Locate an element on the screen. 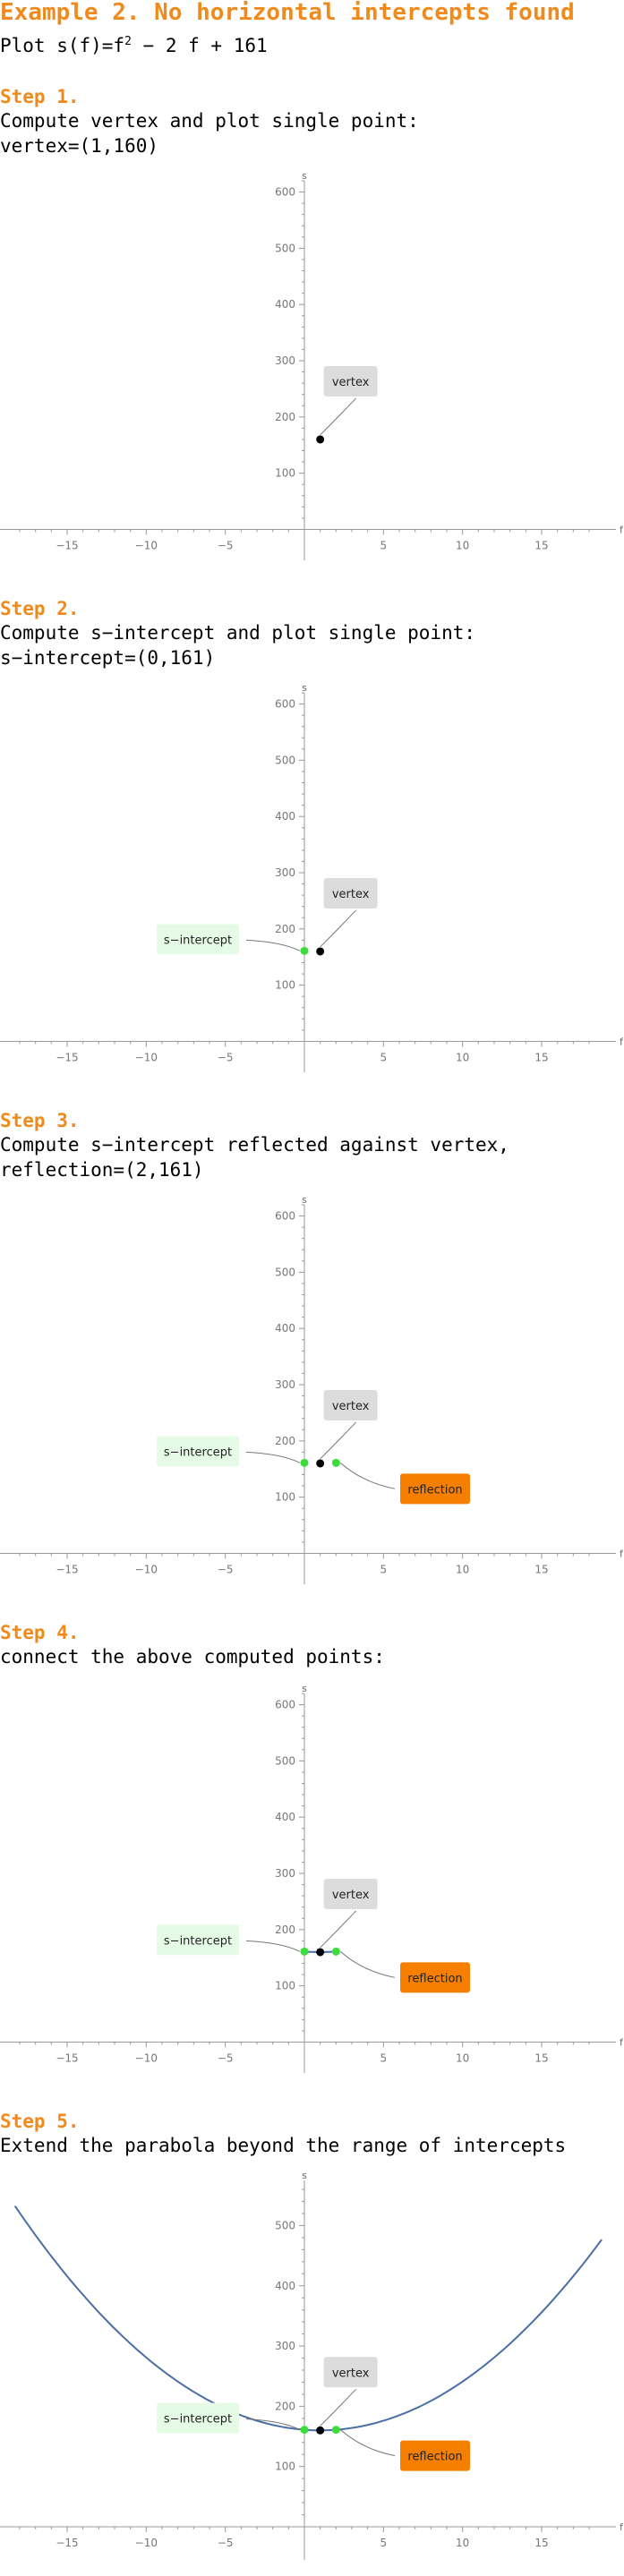 This screenshot has height=2576, width=624. reflection-point is located at coordinates (335, 1951).